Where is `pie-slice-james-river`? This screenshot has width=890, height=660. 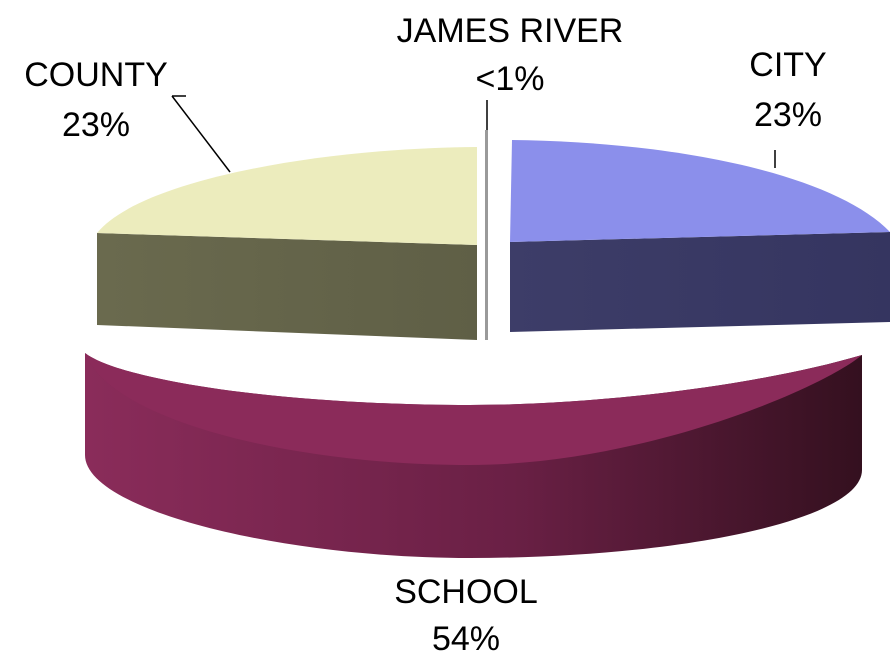
pie-slice-james-river is located at coordinates (486, 235).